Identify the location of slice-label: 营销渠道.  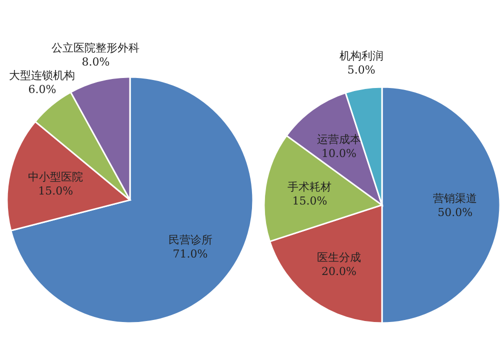
(455, 198).